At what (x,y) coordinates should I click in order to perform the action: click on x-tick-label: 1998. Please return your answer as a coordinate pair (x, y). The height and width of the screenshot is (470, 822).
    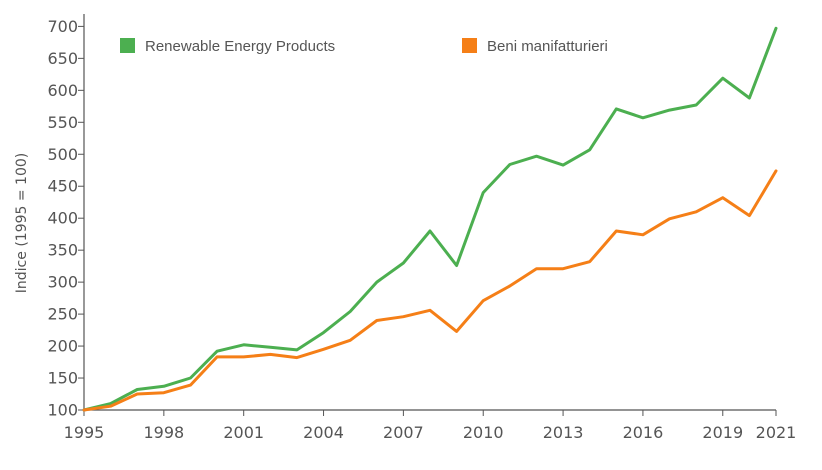
    Looking at the image, I should click on (163, 432).